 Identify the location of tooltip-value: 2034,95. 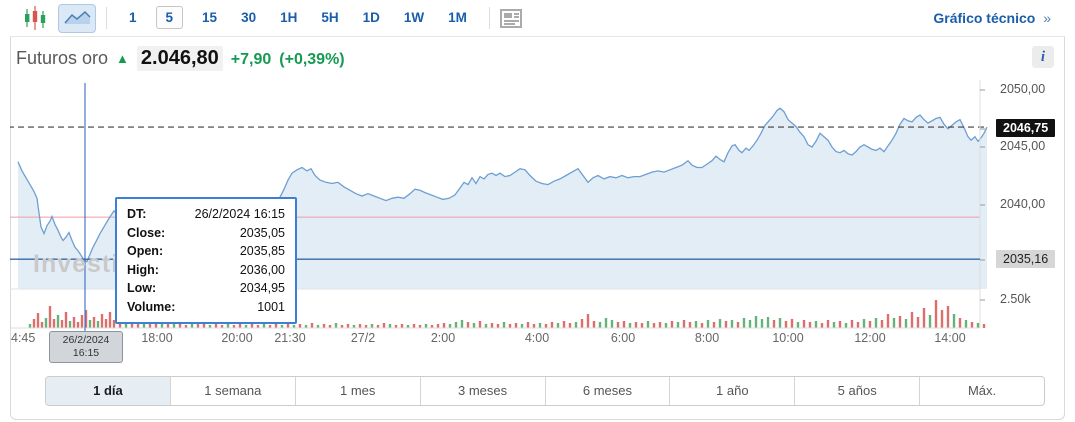
(262, 288).